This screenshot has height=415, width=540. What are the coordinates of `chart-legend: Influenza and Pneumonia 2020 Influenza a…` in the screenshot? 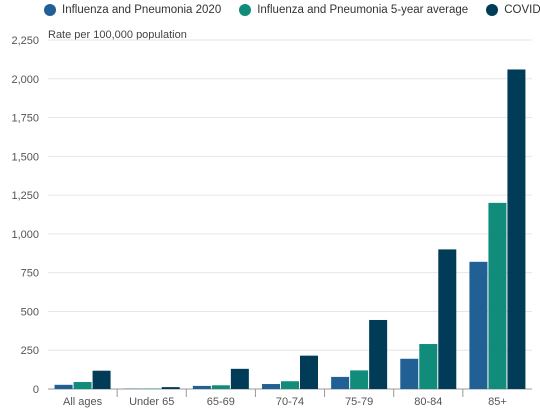 It's located at (292, 10).